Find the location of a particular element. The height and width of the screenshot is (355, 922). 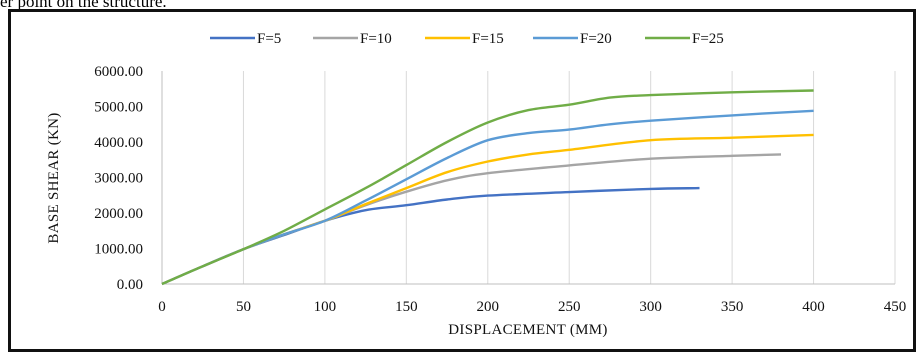

y-tick-label: 3000.00 is located at coordinates (118, 179).